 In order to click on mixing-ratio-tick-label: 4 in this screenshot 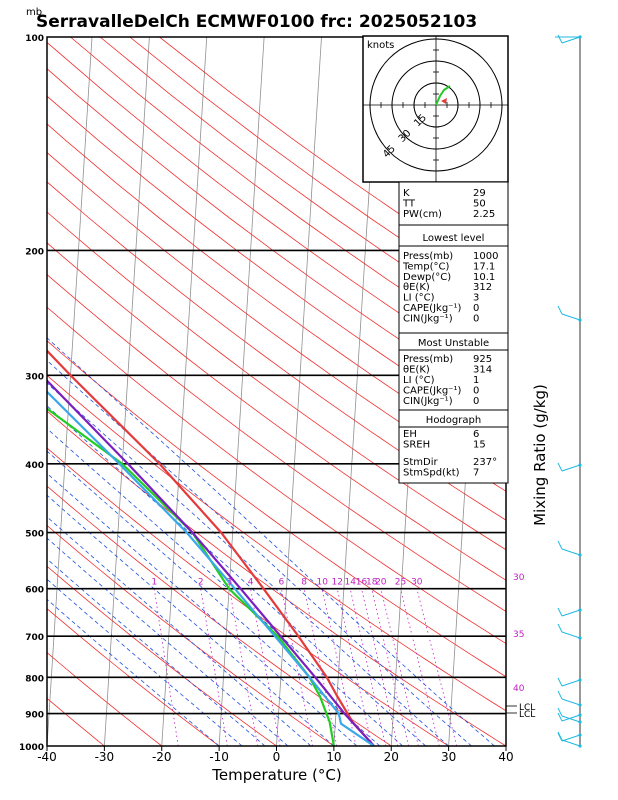, I will do `click(251, 583)`.